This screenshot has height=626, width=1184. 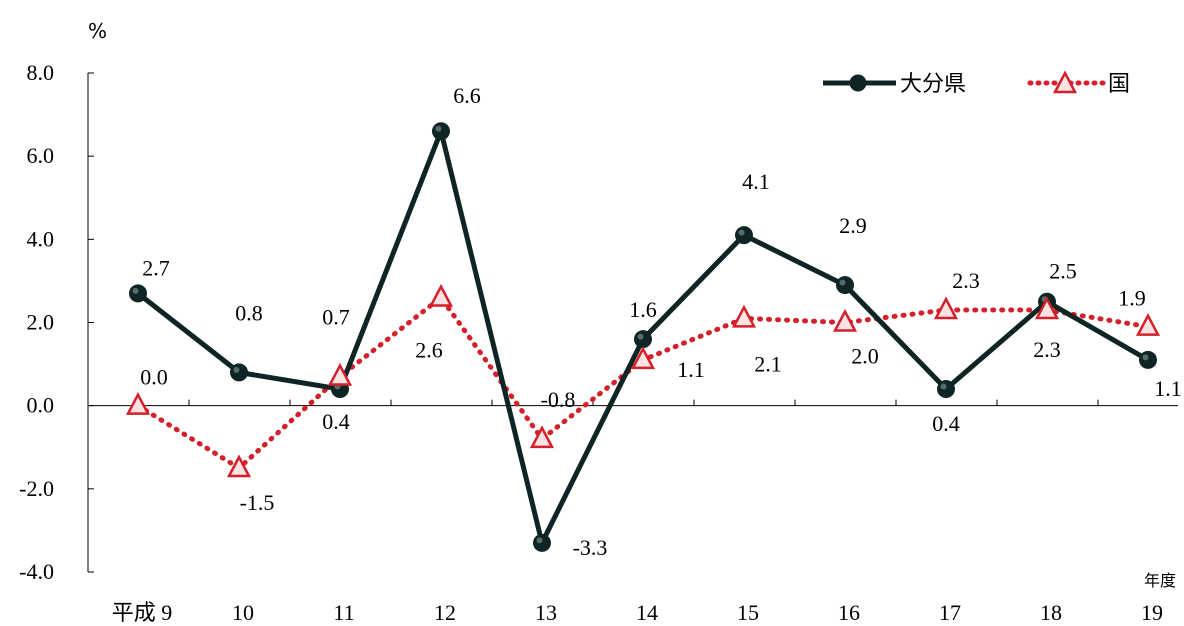 I want to click on legend-marker-national, so click(x=1065, y=82).